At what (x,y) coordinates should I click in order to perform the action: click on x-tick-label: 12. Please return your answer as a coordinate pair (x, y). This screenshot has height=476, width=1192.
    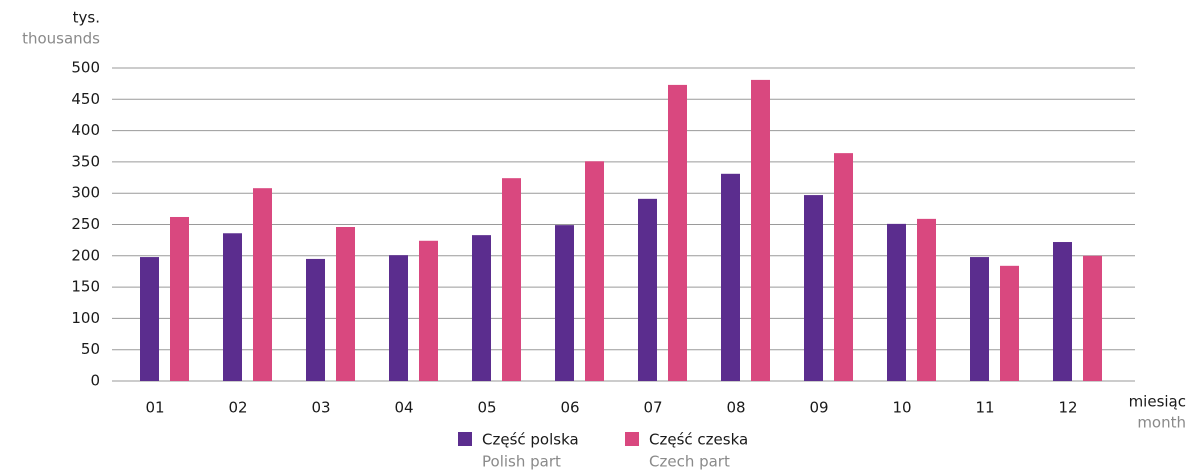
    Looking at the image, I should click on (1067, 408).